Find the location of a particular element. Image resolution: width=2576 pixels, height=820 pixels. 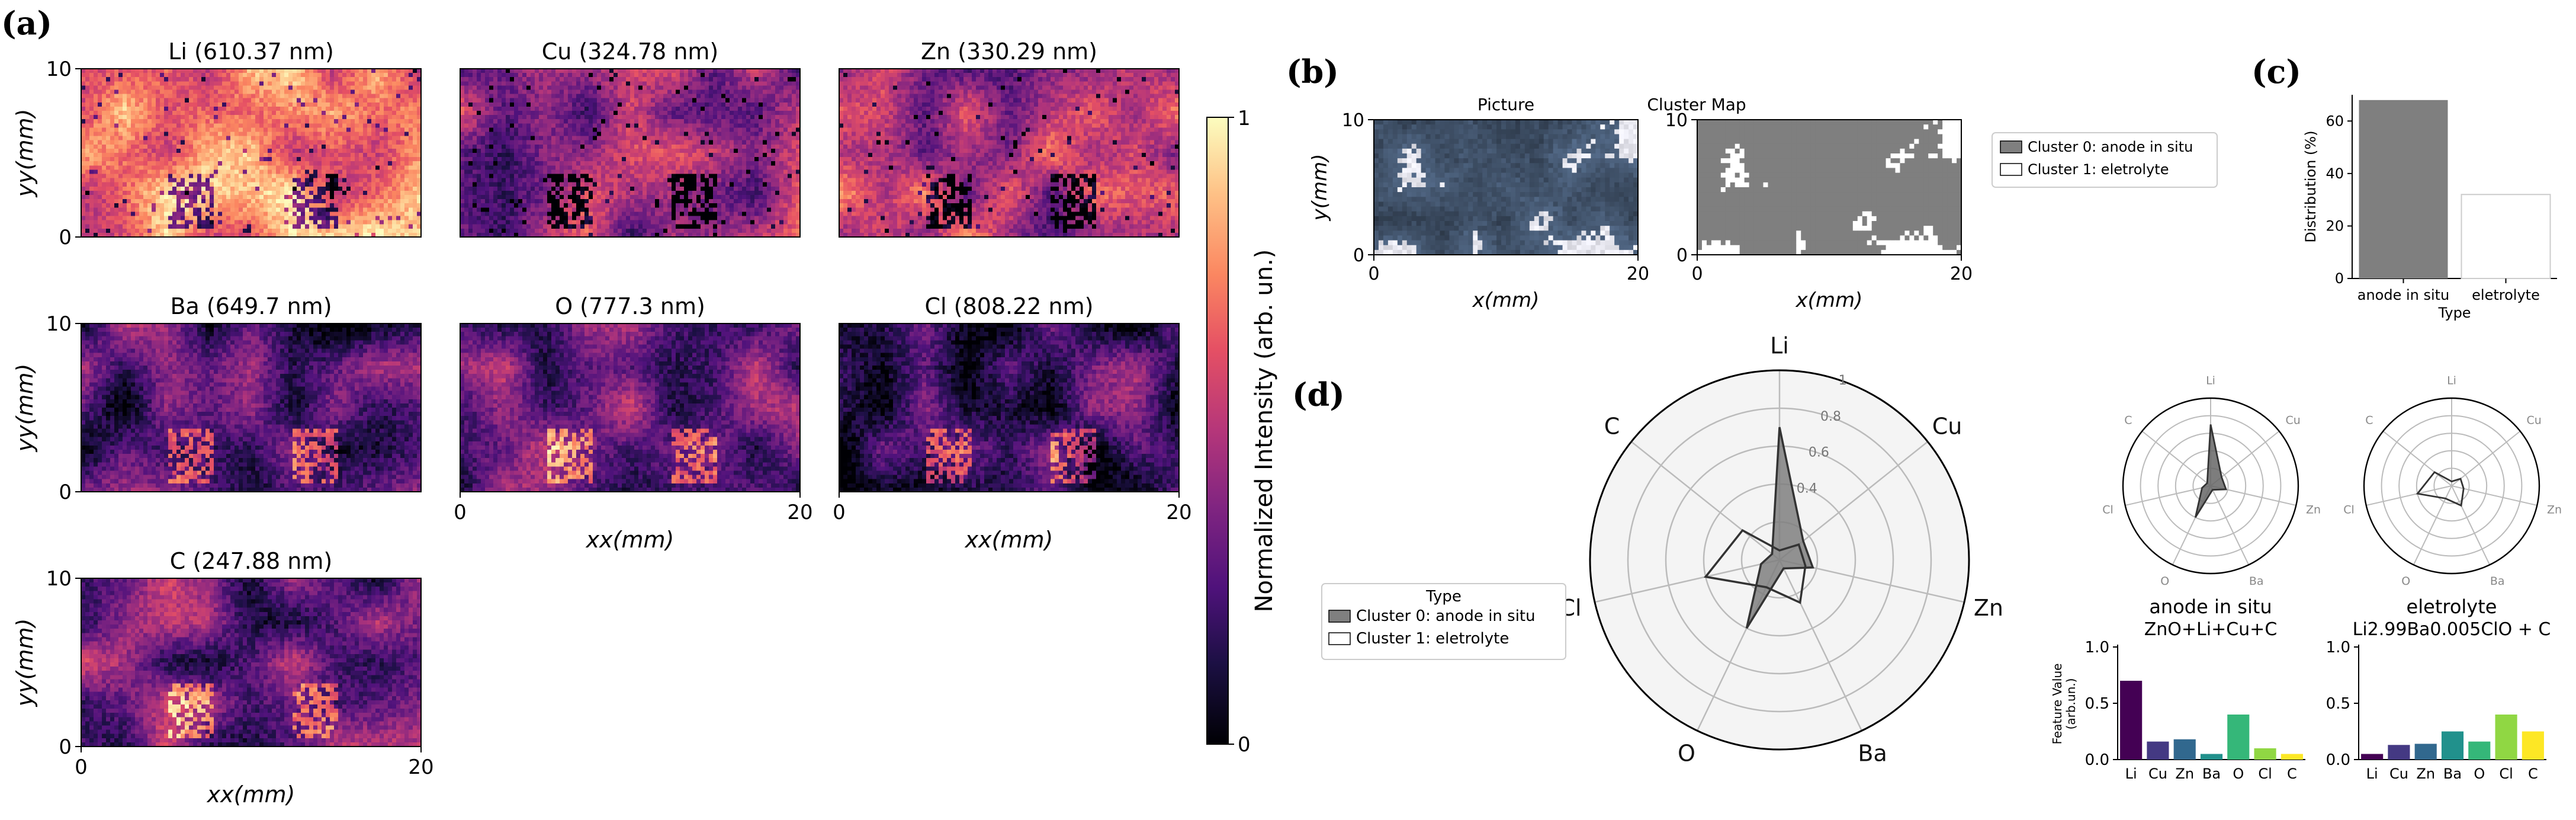

map-ytick-label: 10 is located at coordinates (59, 69).